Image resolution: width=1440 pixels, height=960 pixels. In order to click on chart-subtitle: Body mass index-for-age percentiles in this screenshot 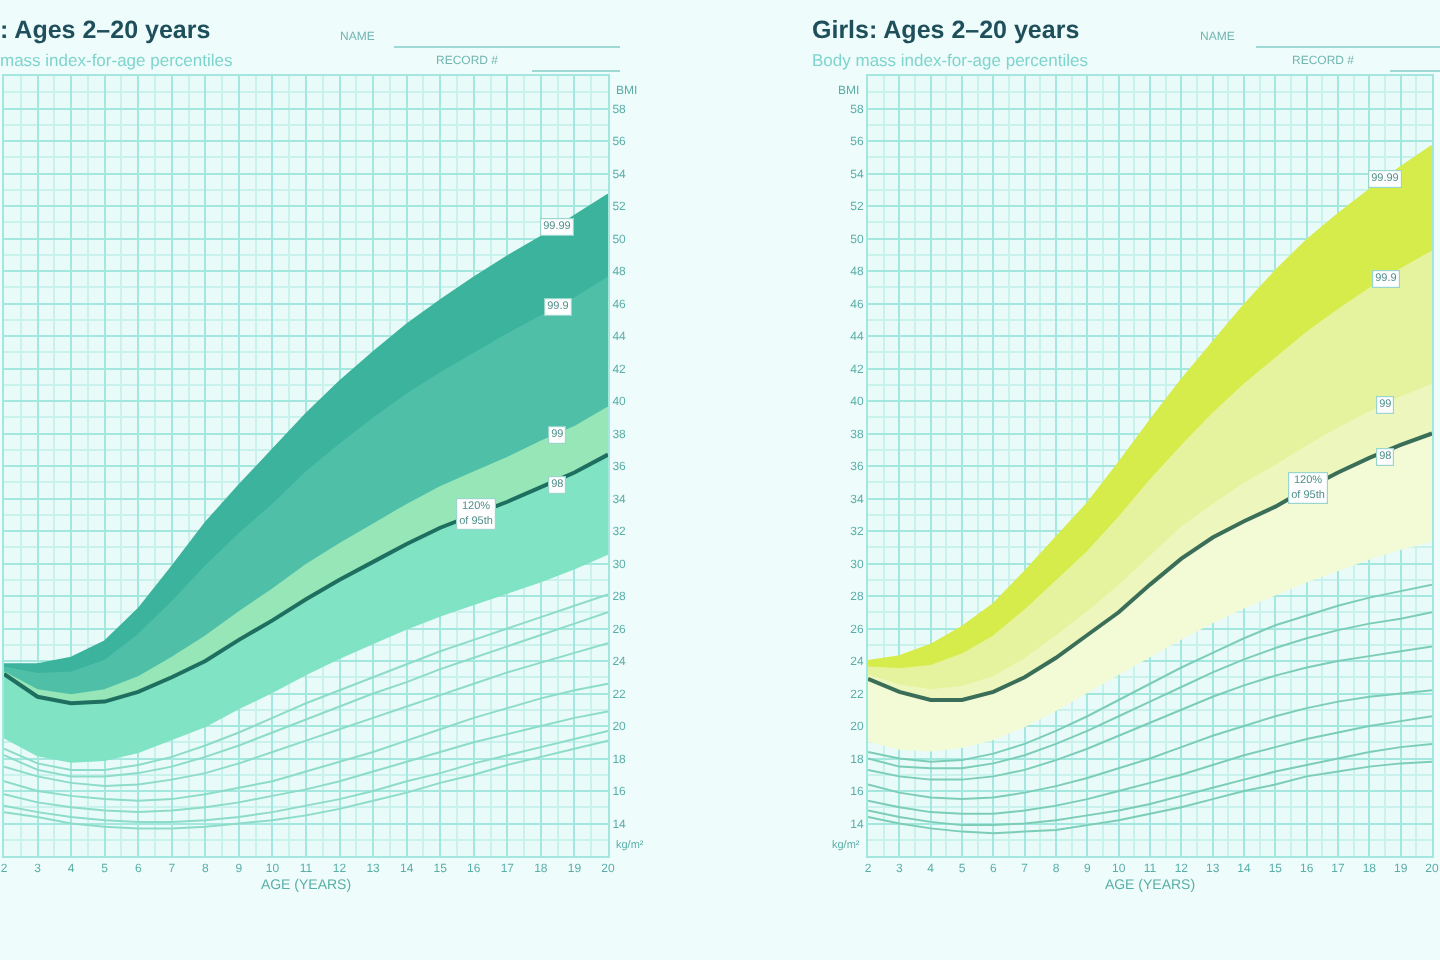, I will do `click(950, 60)`.